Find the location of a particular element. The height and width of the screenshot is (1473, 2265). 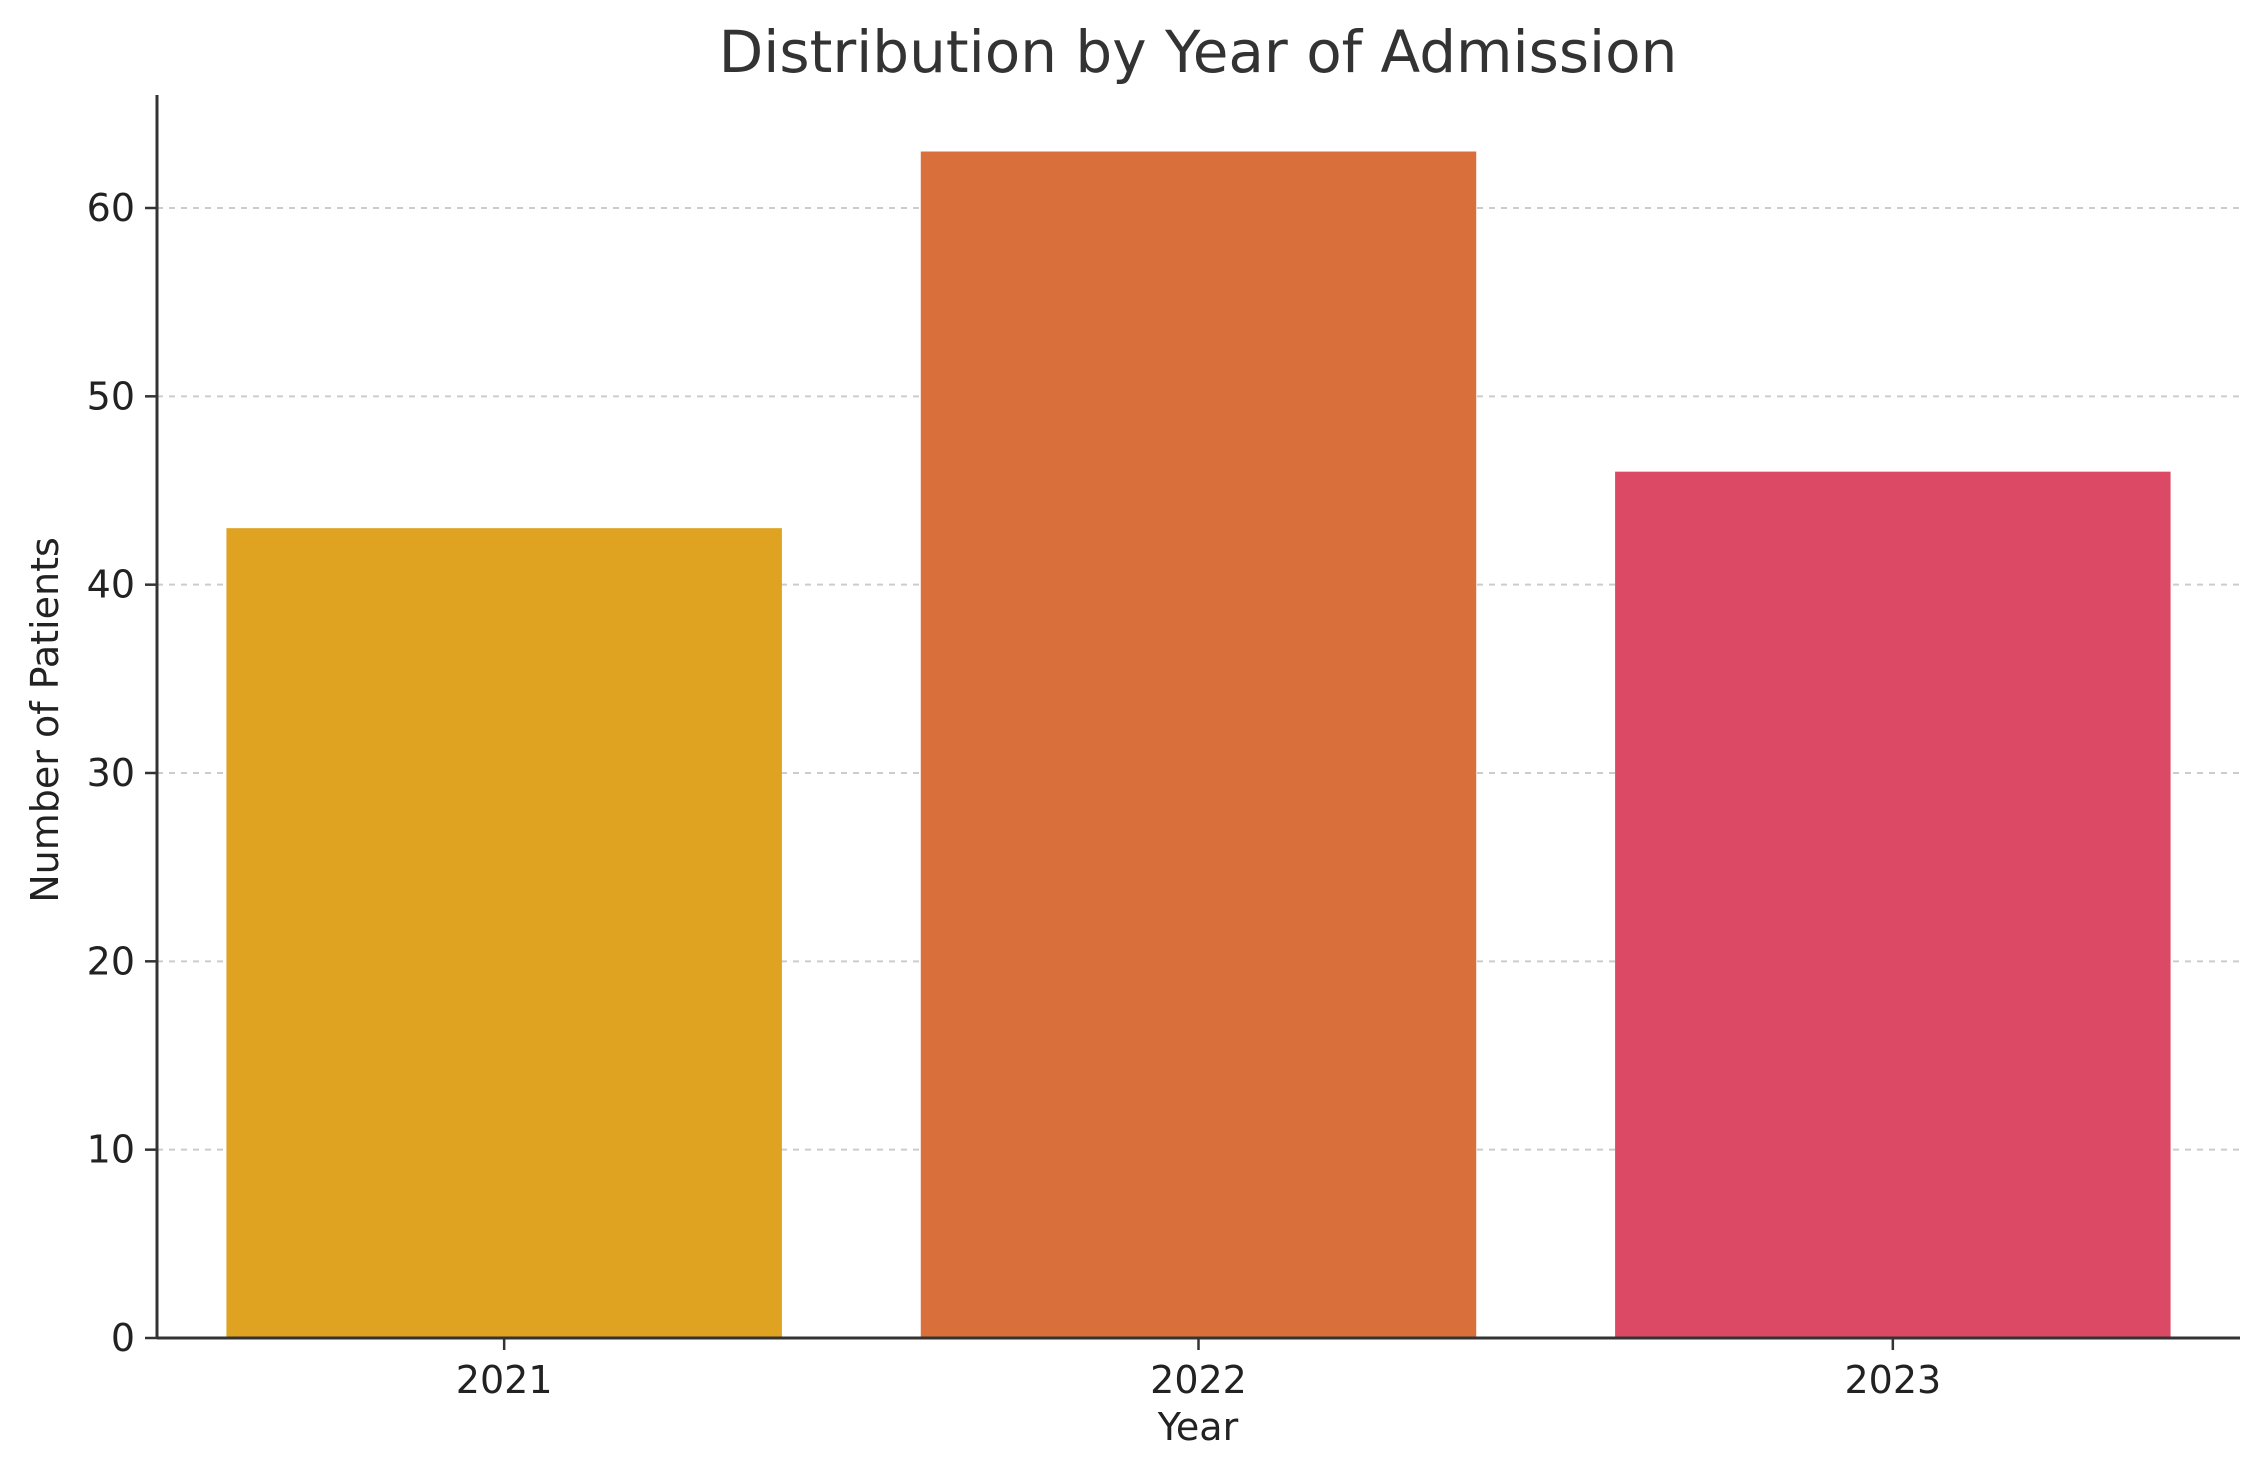

y-tick-label: 0 is located at coordinates (123, 1338).